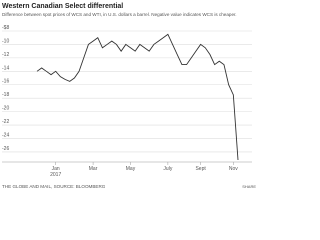 The image size is (320, 240). What do you see at coordinates (56, 169) in the screenshot?
I see `x-tick-label: Jan` at bounding box center [56, 169].